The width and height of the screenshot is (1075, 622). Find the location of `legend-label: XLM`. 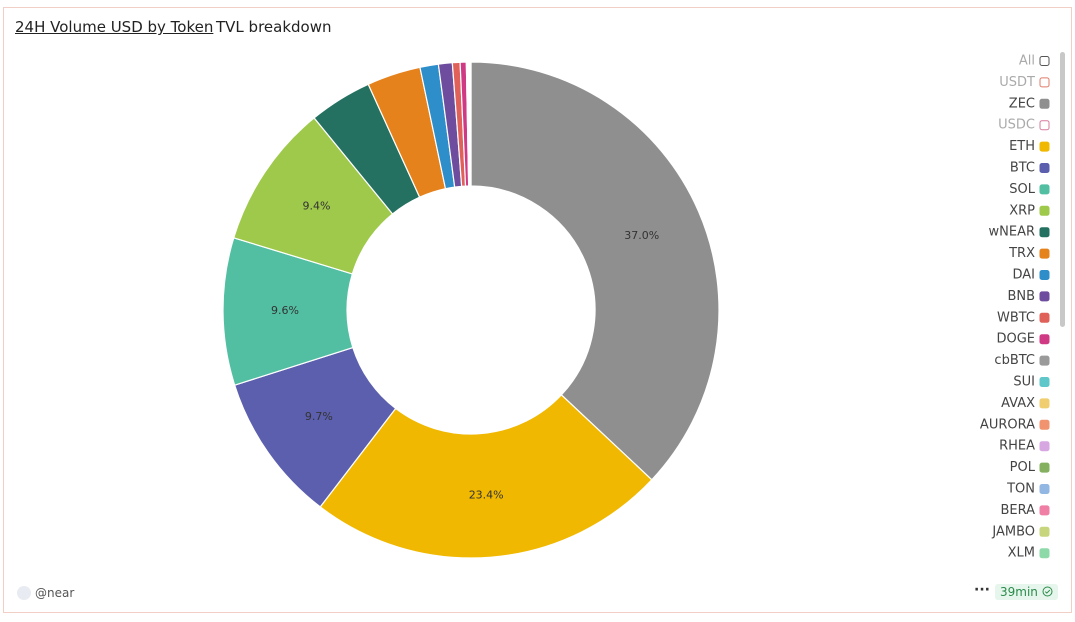

legend-label: XLM is located at coordinates (1021, 553).